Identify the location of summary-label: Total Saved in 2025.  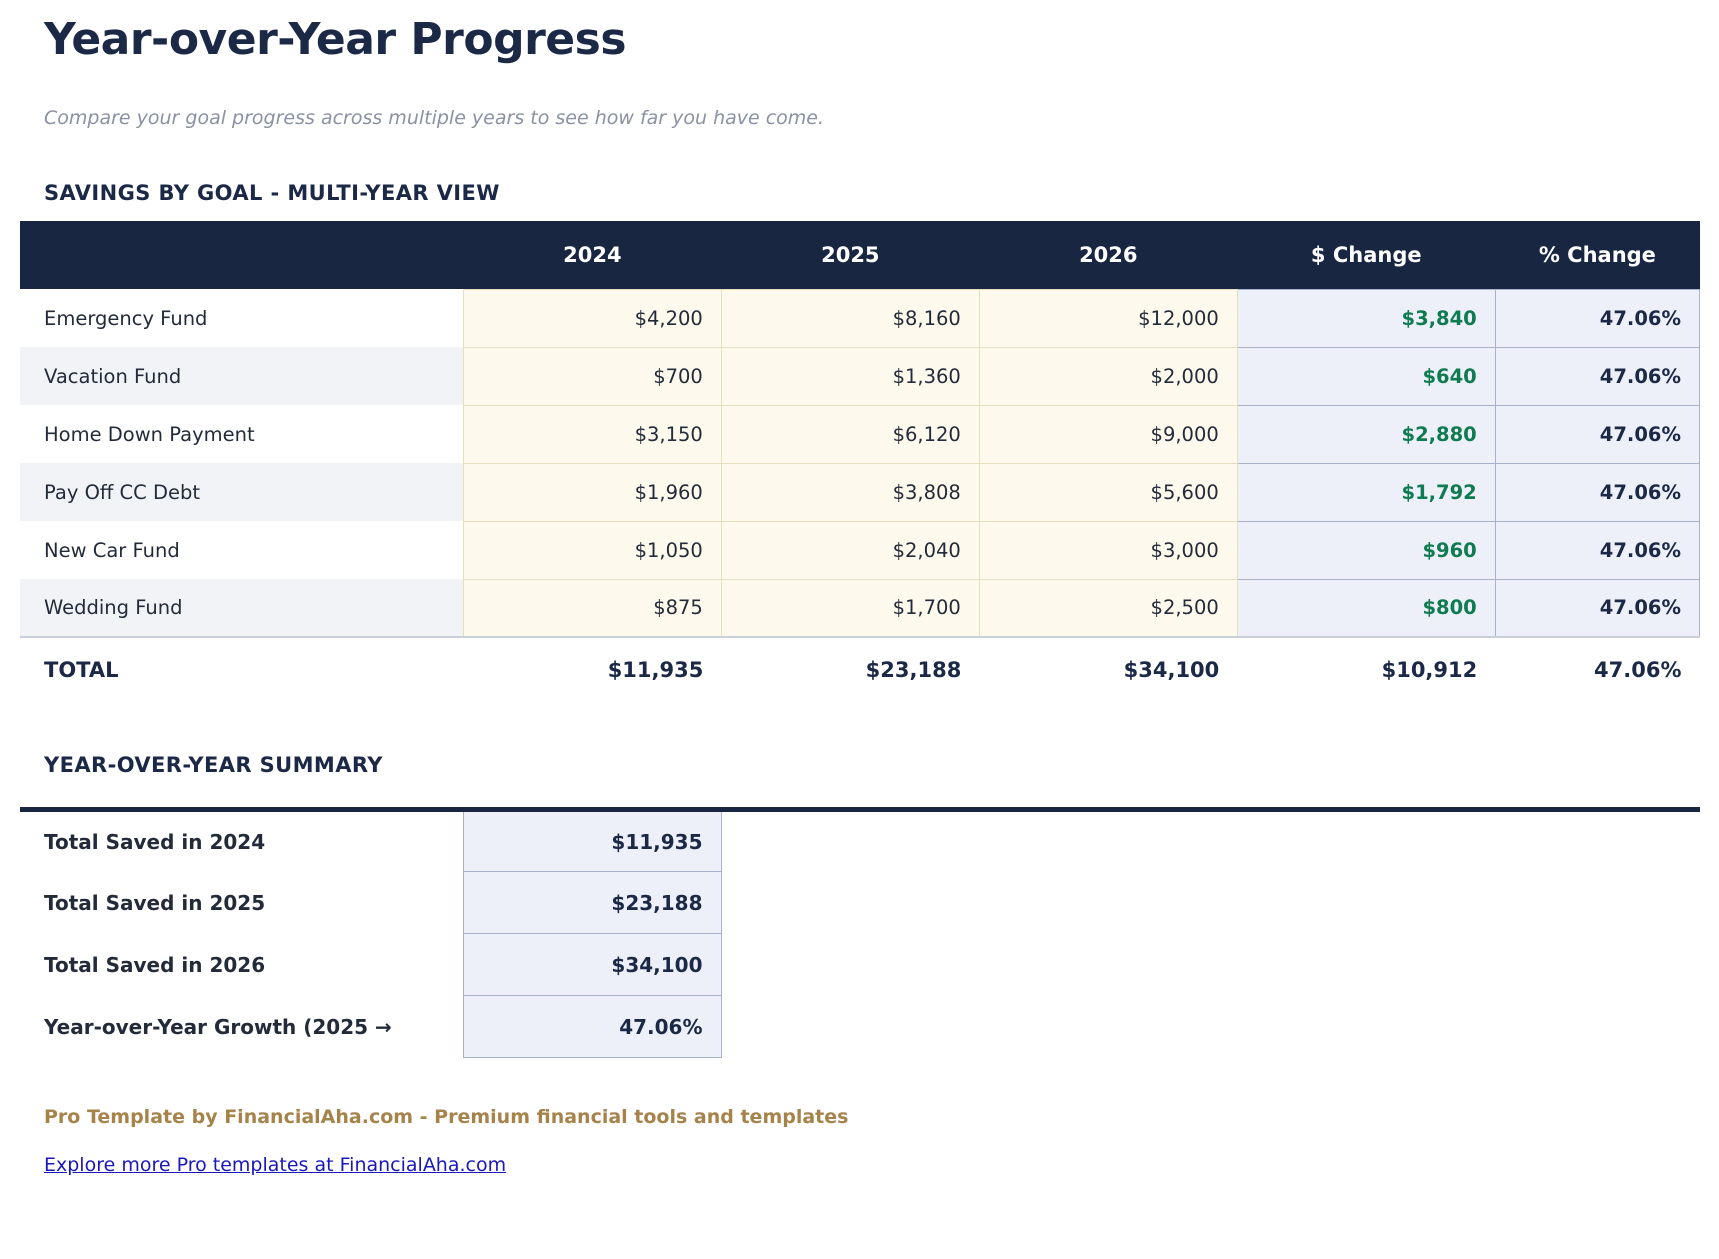
(155, 902).